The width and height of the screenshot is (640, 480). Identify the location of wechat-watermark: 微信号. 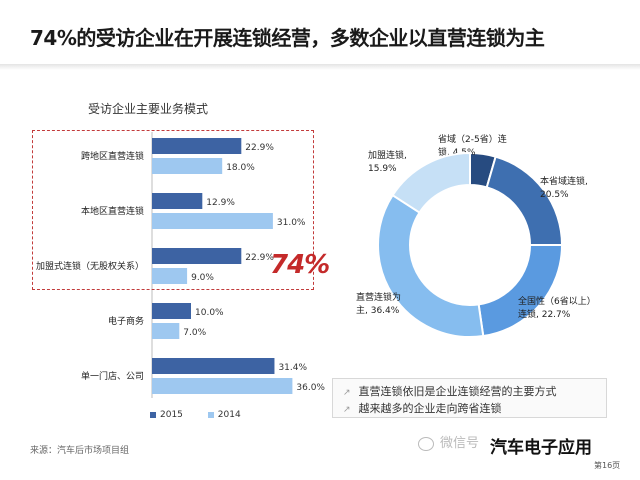
(448, 441).